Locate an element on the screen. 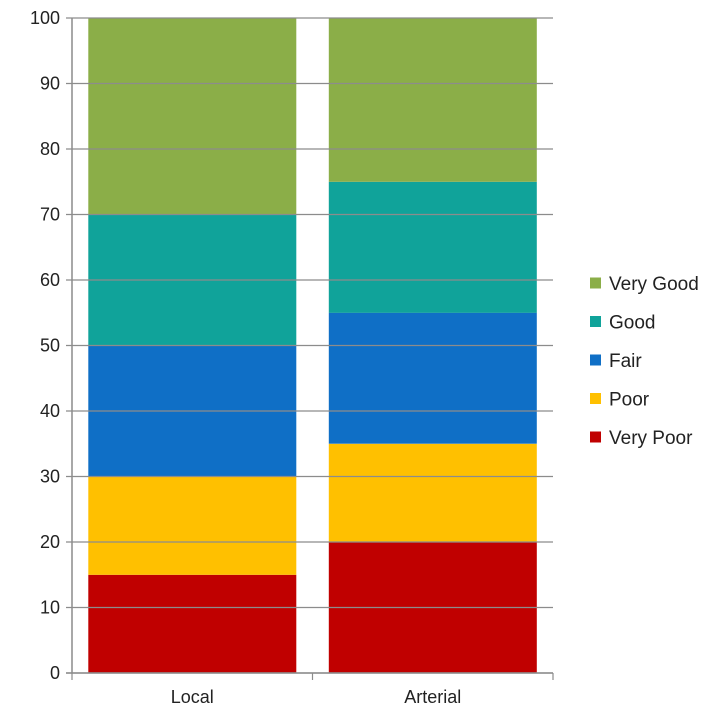 Image resolution: width=727 pixels, height=711 pixels. y-tick-label-70: 70 is located at coordinates (50, 215).